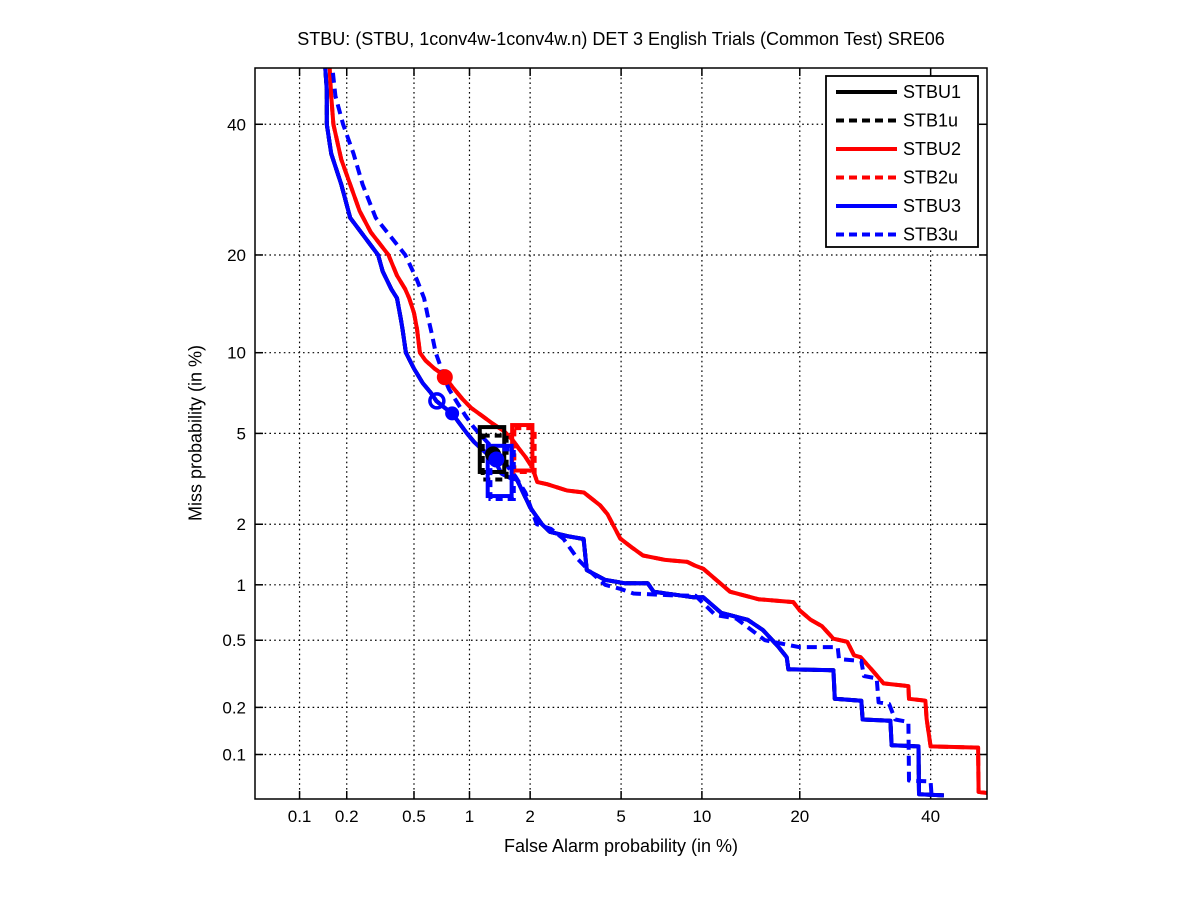 The height and width of the screenshot is (900, 1201). What do you see at coordinates (898, 92) in the screenshot?
I see `legend-entry-STBU1: STBU1` at bounding box center [898, 92].